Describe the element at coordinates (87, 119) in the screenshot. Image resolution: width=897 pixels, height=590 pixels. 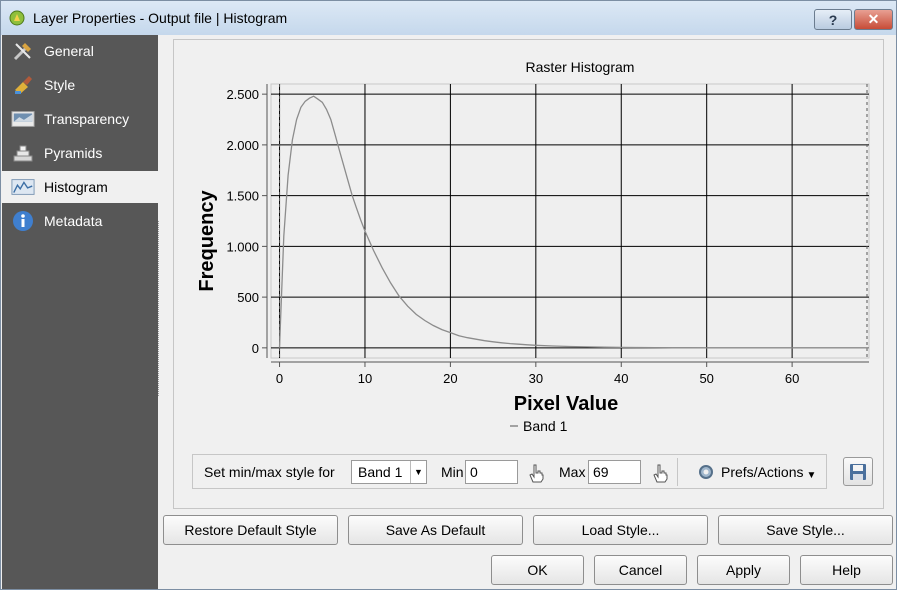
I see `sidebar-item-label: Transparency` at that location.